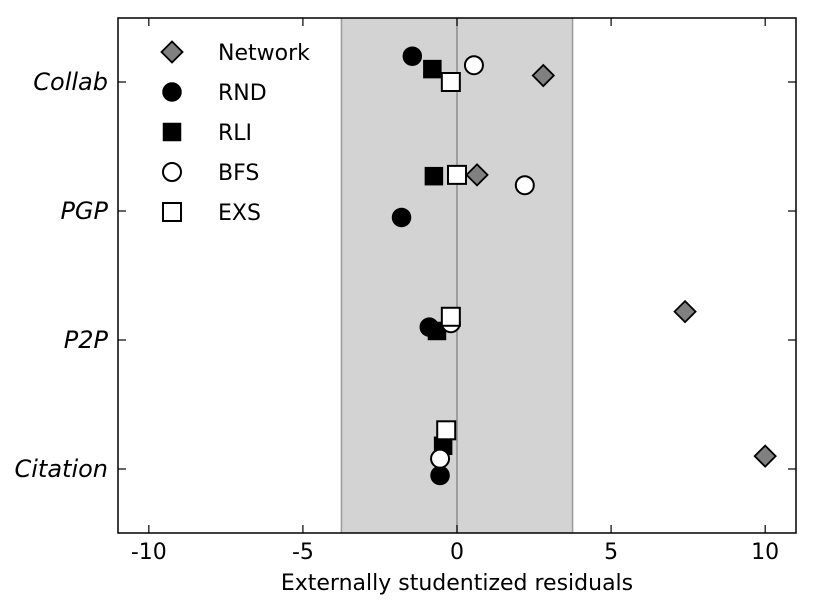 This screenshot has height=615, width=815. What do you see at coordinates (149, 552) in the screenshot?
I see `x-tick-label: -10` at bounding box center [149, 552].